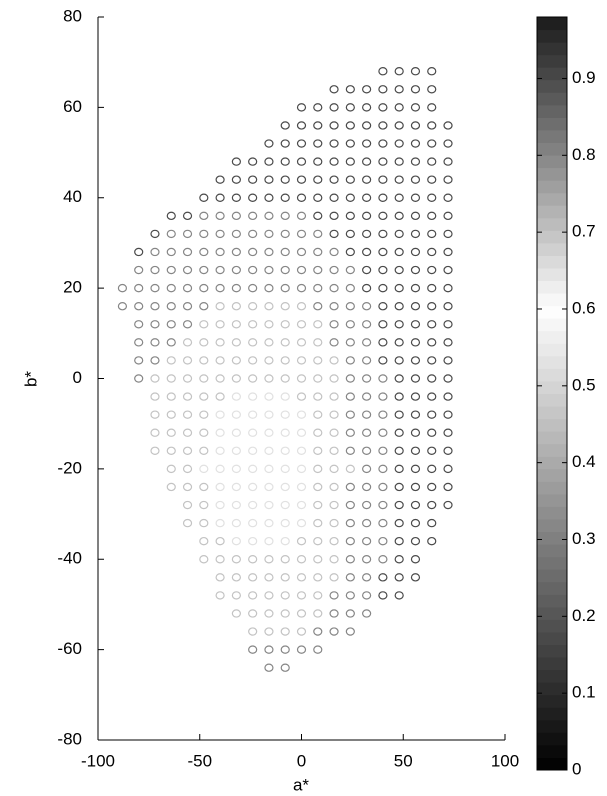  I want to click on colorbar-frame, so click(552, 393).